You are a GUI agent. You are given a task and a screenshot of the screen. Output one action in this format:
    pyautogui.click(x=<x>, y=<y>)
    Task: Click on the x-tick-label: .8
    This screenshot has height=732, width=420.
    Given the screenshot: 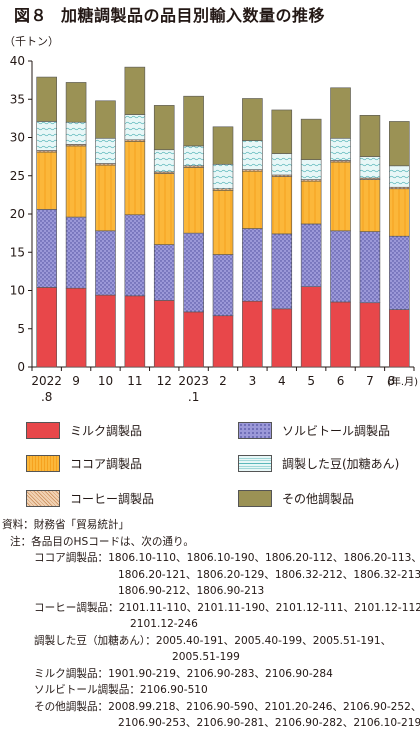 What is the action you would take?
    pyautogui.click(x=46, y=397)
    